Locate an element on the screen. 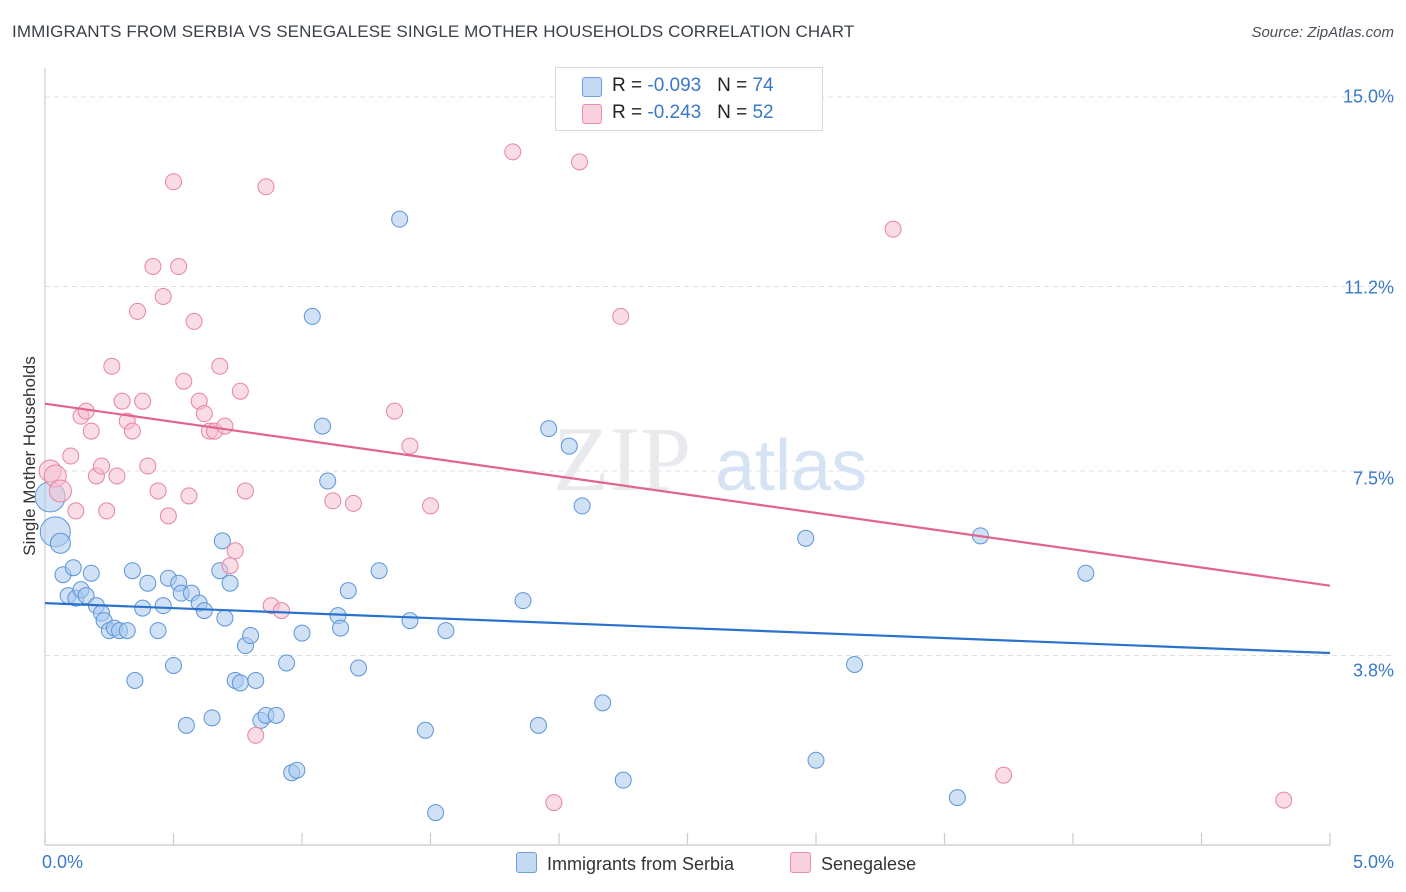  legend-item-serbia: Immigrants from Serbia is located at coordinates (625, 863).